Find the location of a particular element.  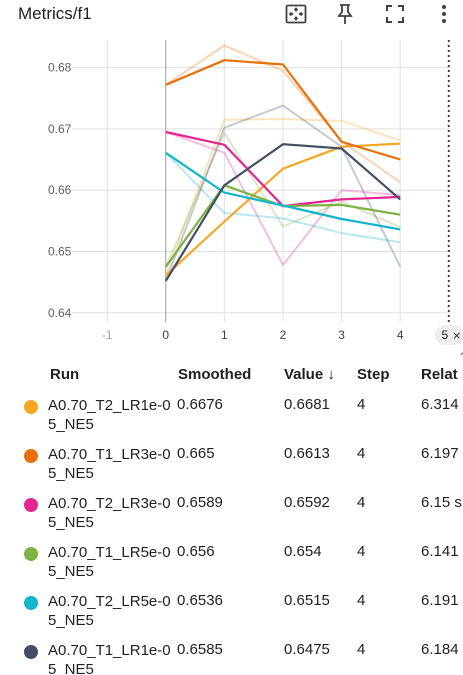

relative-time: 6.314 is located at coordinates (440, 404).